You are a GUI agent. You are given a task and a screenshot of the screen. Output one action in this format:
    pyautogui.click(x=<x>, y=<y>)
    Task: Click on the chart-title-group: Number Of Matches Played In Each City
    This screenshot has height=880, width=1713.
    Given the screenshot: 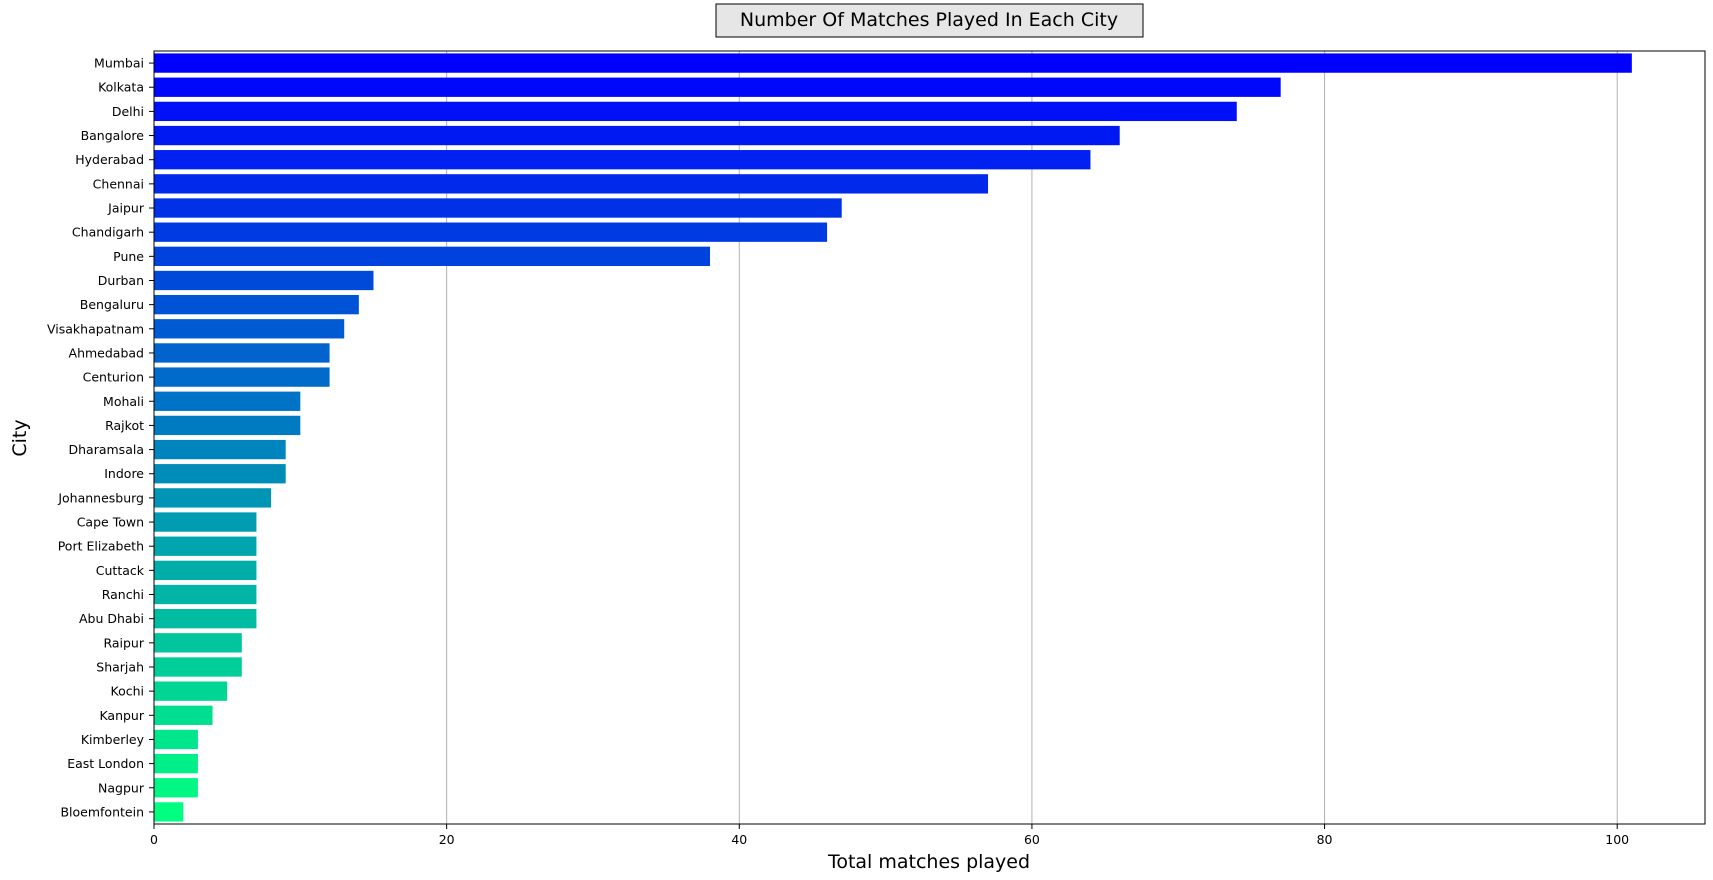 What is the action you would take?
    pyautogui.click(x=929, y=20)
    